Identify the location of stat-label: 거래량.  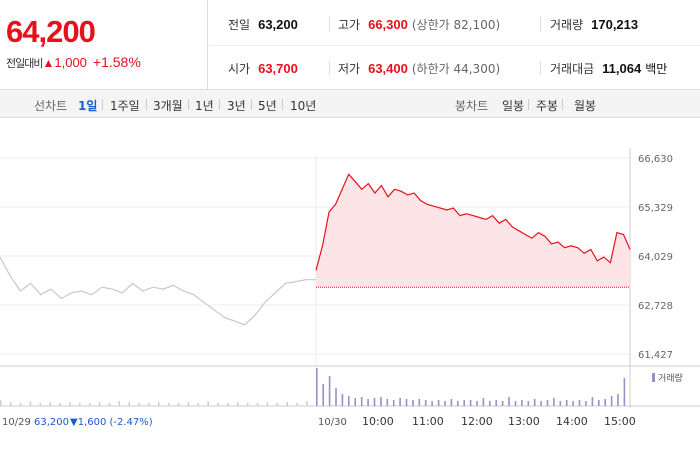
(567, 25).